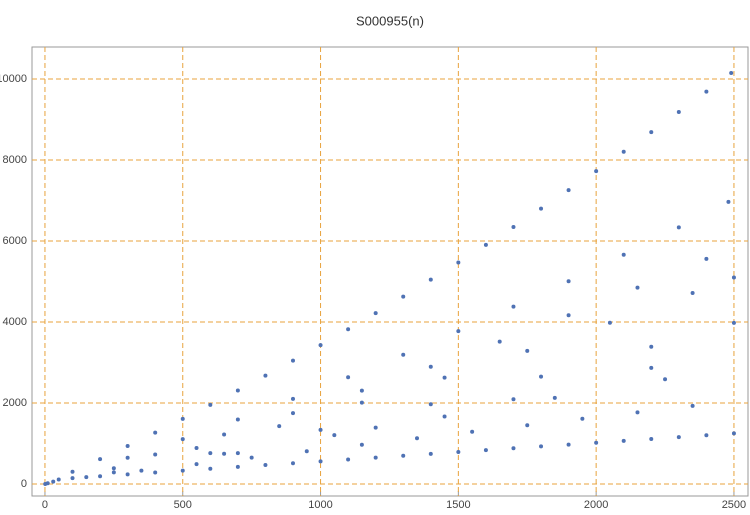 This screenshot has height=515, width=750. What do you see at coordinates (734, 504) in the screenshot?
I see `x-tick-label: 2500` at bounding box center [734, 504].